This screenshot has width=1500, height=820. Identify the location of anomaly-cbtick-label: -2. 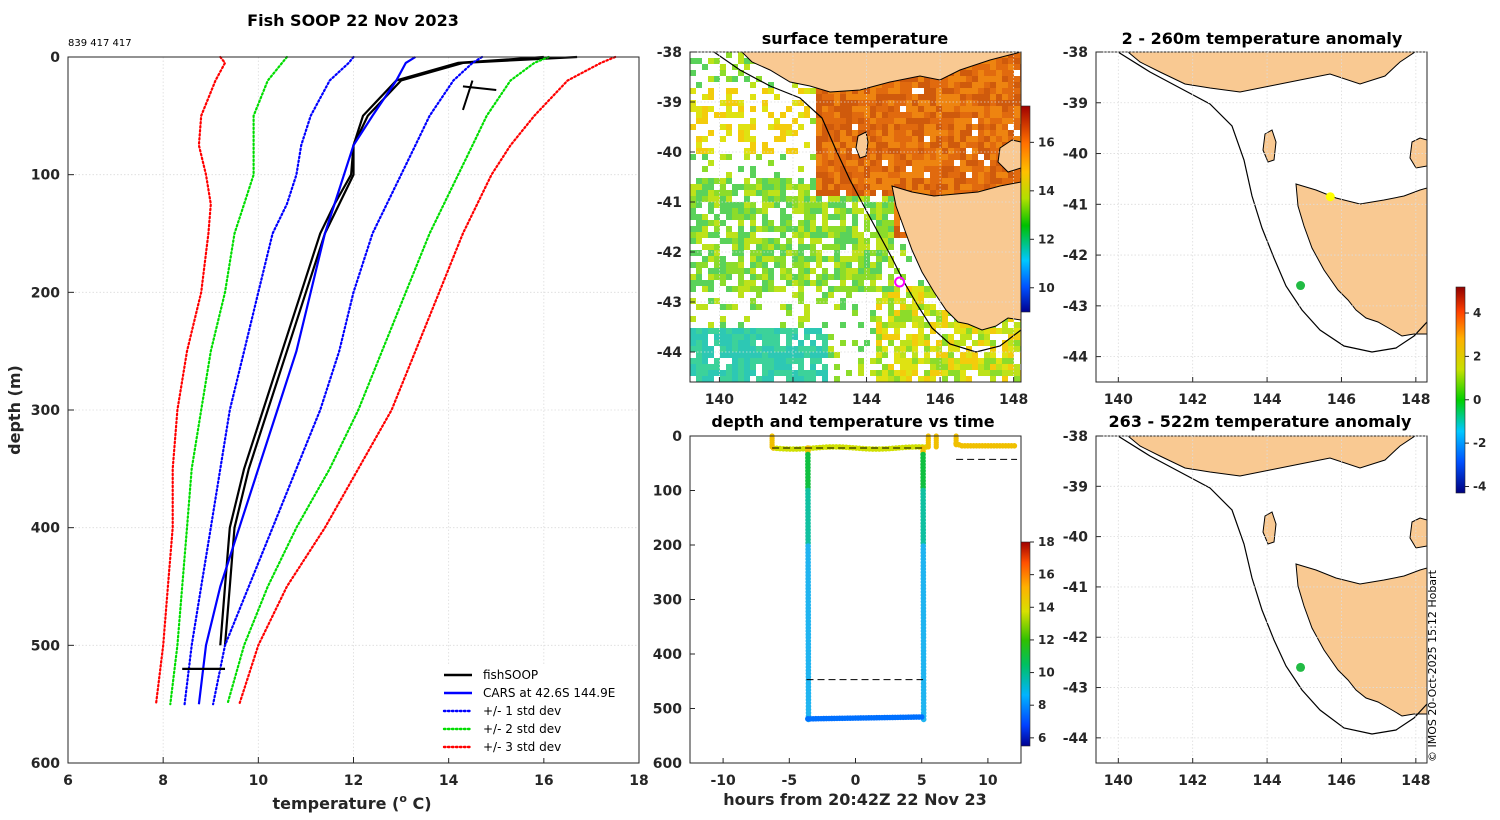
(1479, 443).